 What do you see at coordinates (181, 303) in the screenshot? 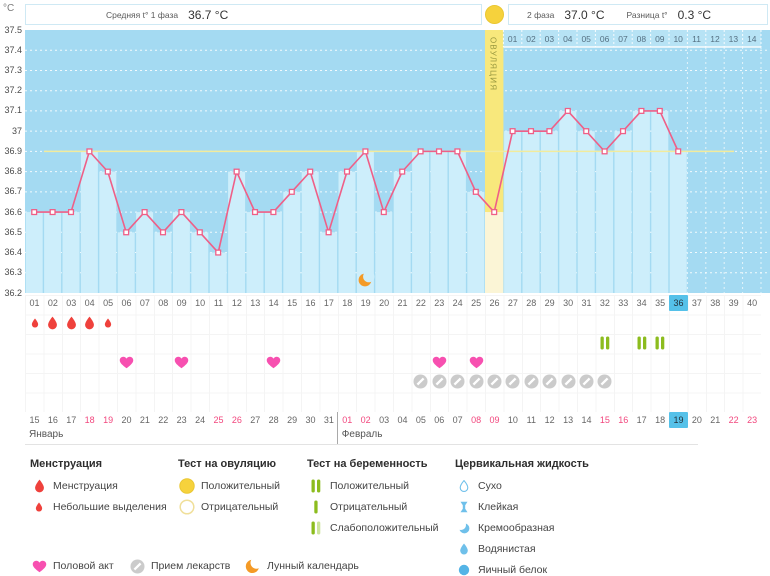
I see `cycle-day-cell: 09` at bounding box center [181, 303].